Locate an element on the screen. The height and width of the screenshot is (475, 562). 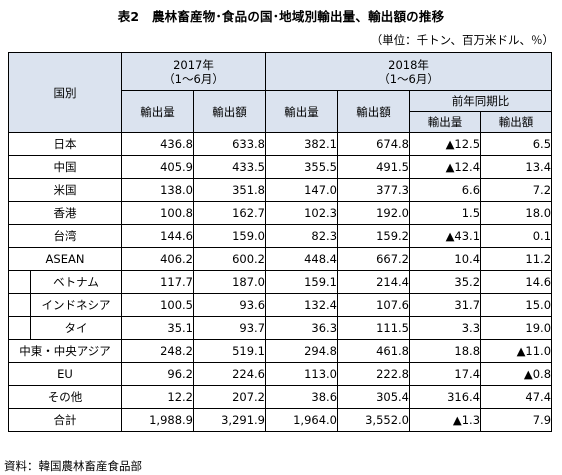
row-label: 合計 is located at coordinates (65, 420).